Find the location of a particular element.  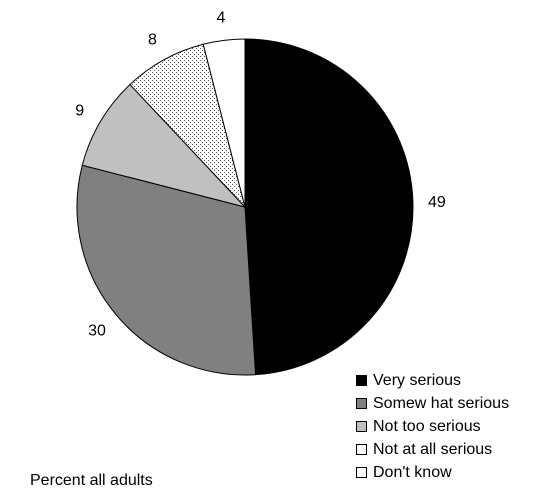

legend-item-very-serious: Very serious is located at coordinates (432, 380).